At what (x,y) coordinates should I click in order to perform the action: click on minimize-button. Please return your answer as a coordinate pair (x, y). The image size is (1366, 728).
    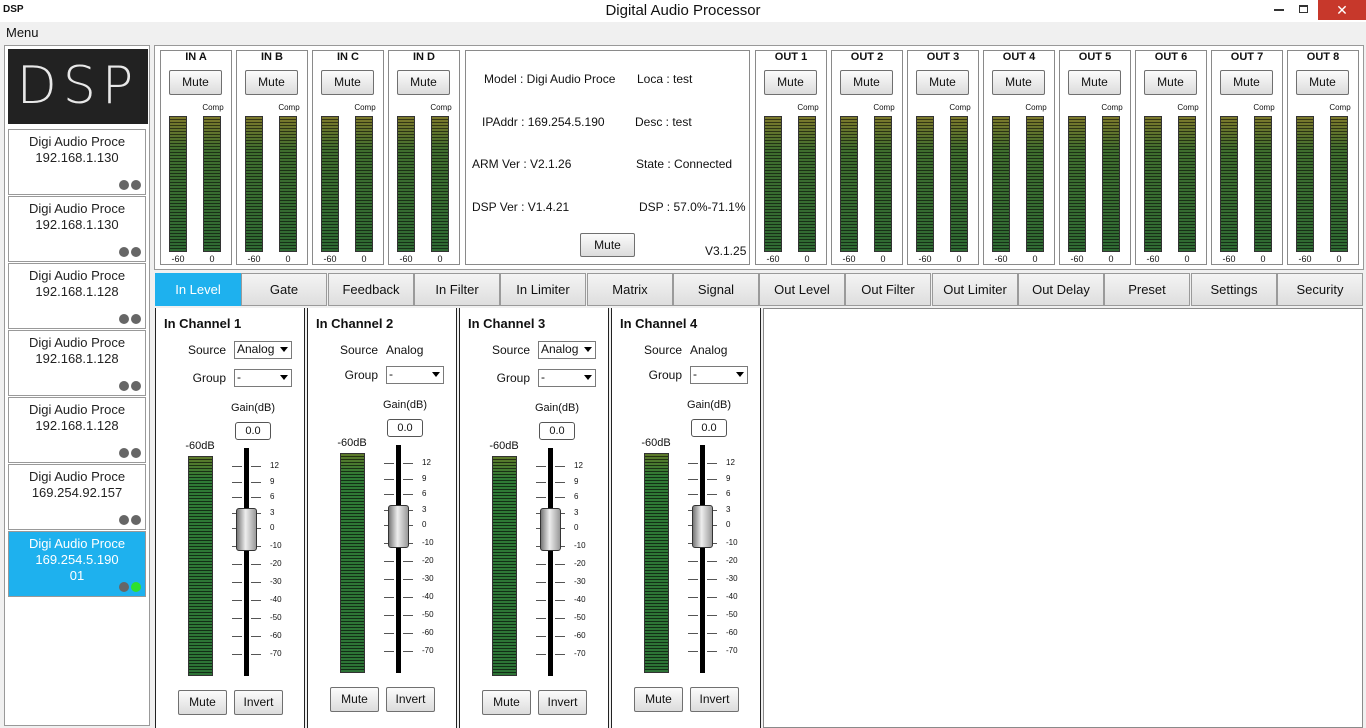
    Looking at the image, I should click on (1279, 10).